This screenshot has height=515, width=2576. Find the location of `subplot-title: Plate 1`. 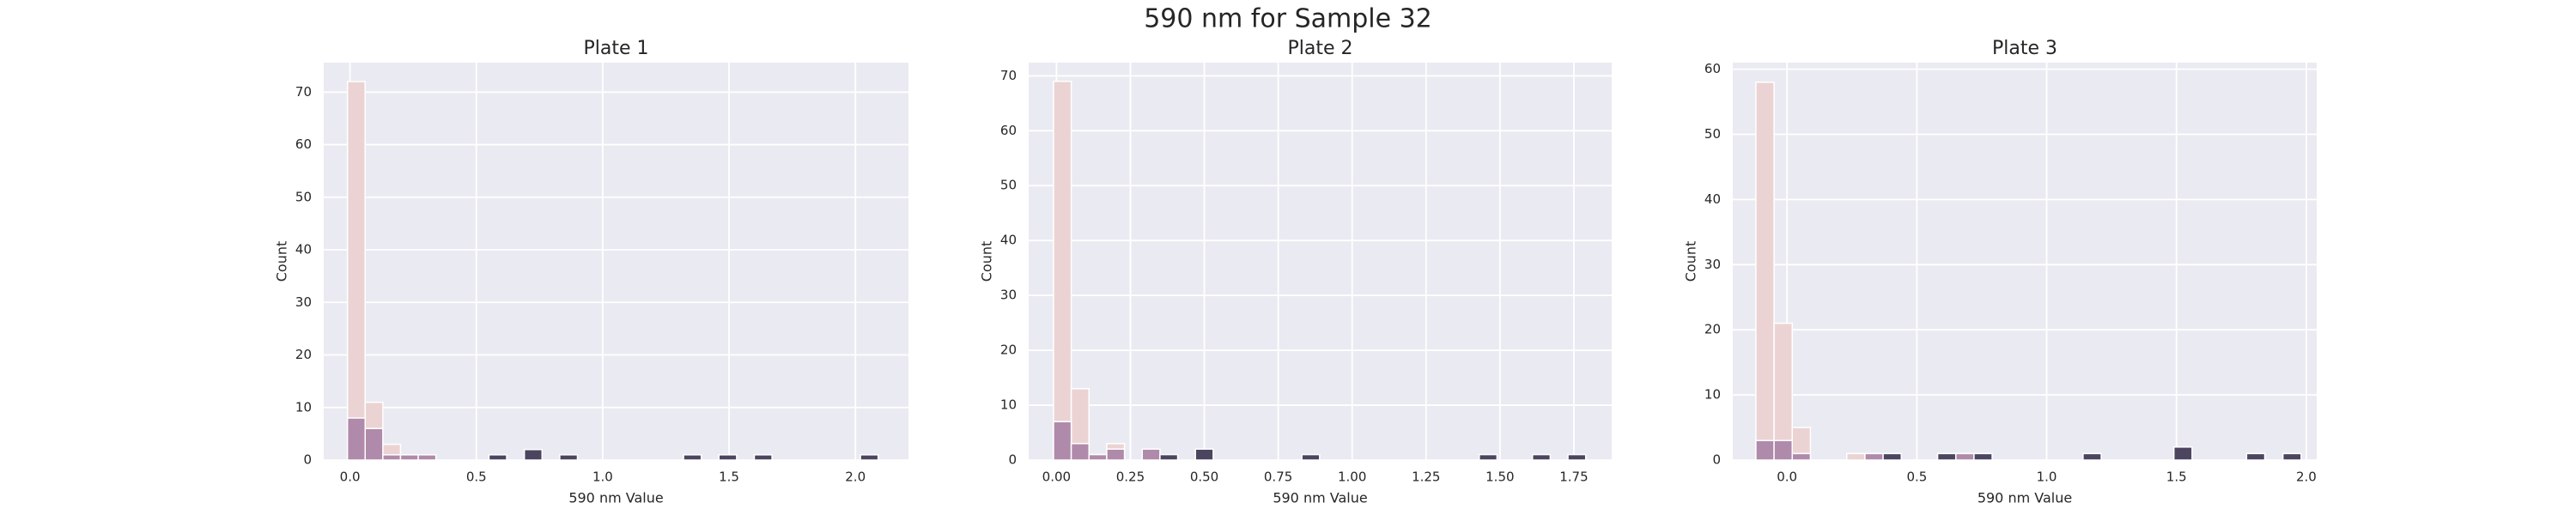

subplot-title: Plate 1 is located at coordinates (616, 48).